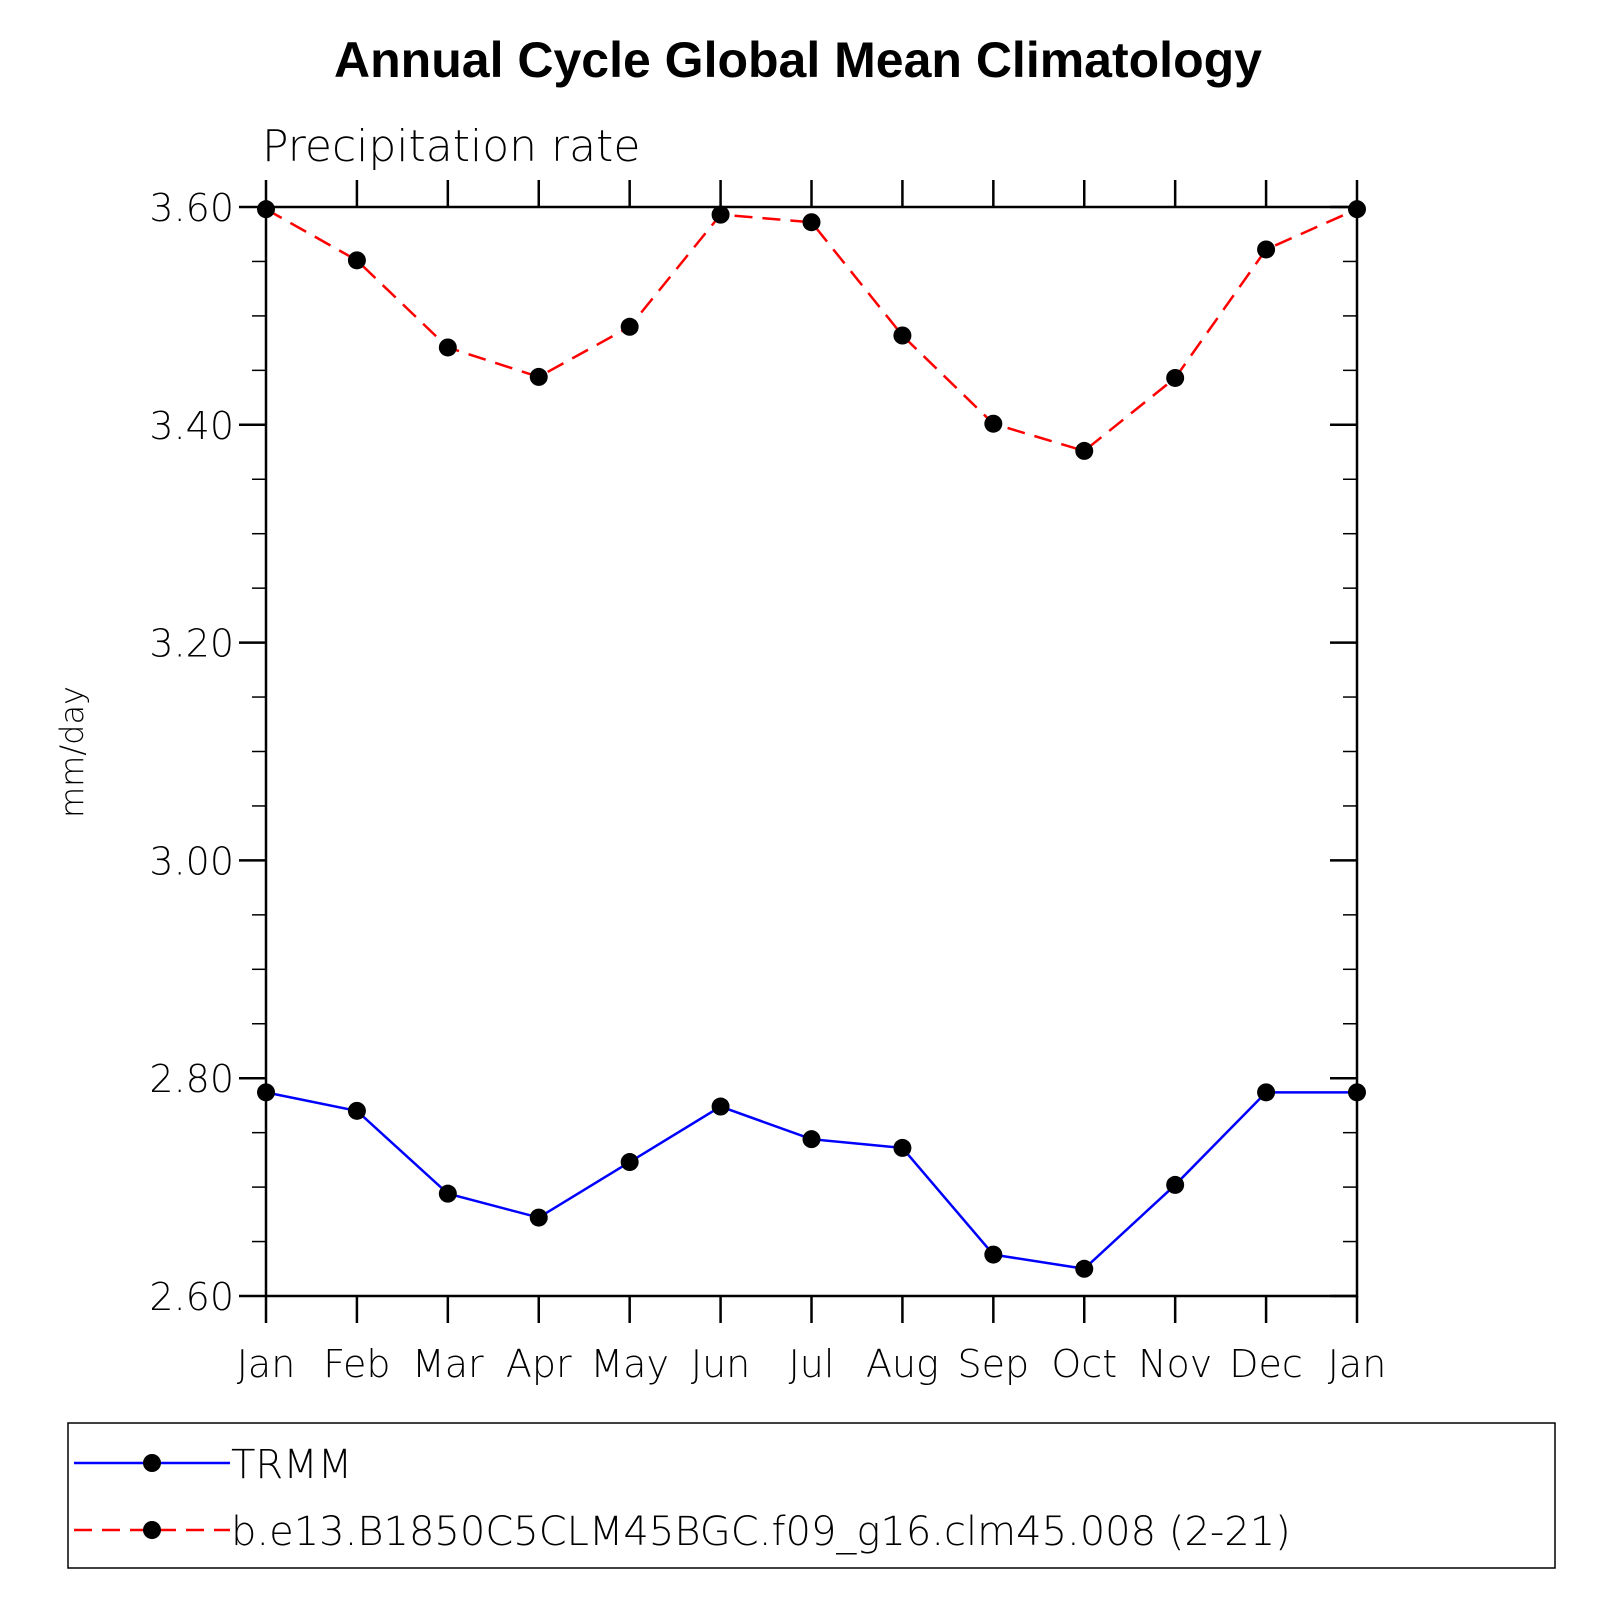 This screenshot has width=1597, height=1597. Describe the element at coordinates (629, 1364) in the screenshot. I see `x-tick-label: May` at that location.